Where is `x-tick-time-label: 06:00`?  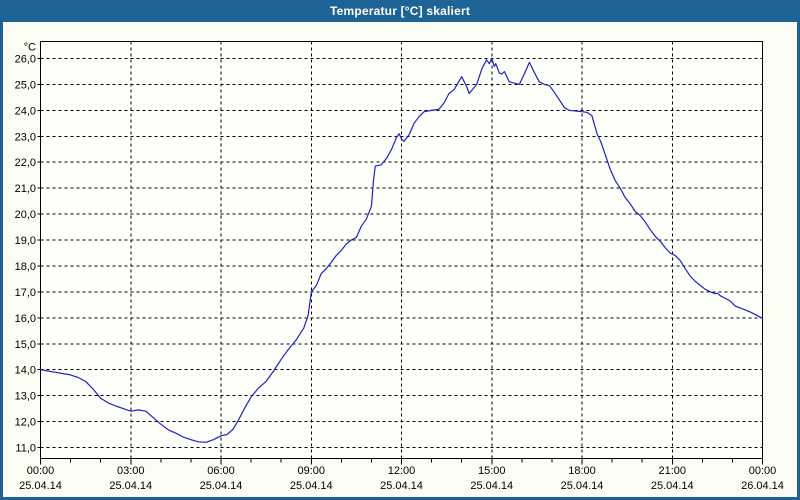
x-tick-time-label: 06:00 is located at coordinates (221, 471).